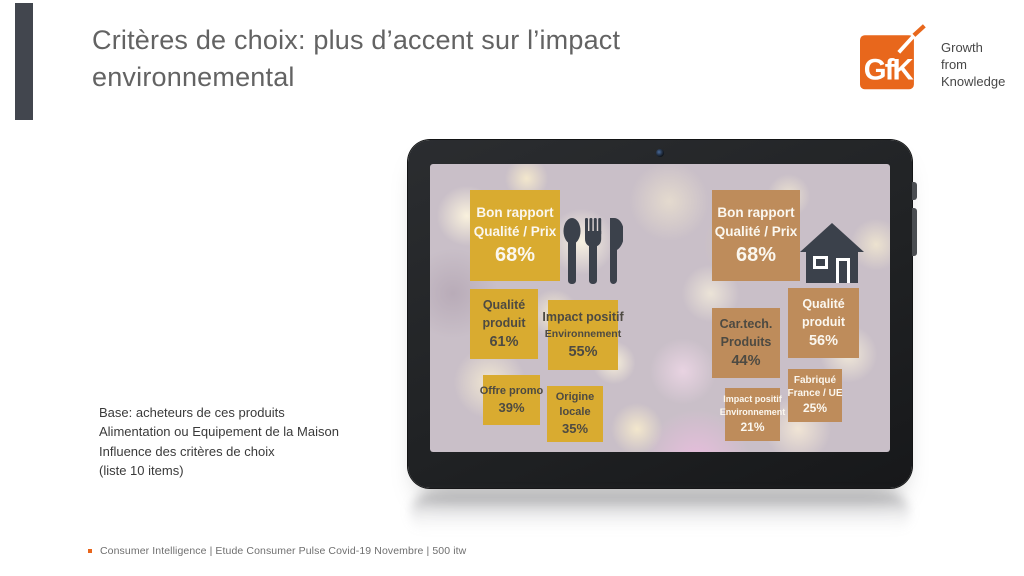 This screenshot has height=576, width=1024. What do you see at coordinates (746, 323) in the screenshot?
I see `stat-label: Car.tech.` at bounding box center [746, 323].